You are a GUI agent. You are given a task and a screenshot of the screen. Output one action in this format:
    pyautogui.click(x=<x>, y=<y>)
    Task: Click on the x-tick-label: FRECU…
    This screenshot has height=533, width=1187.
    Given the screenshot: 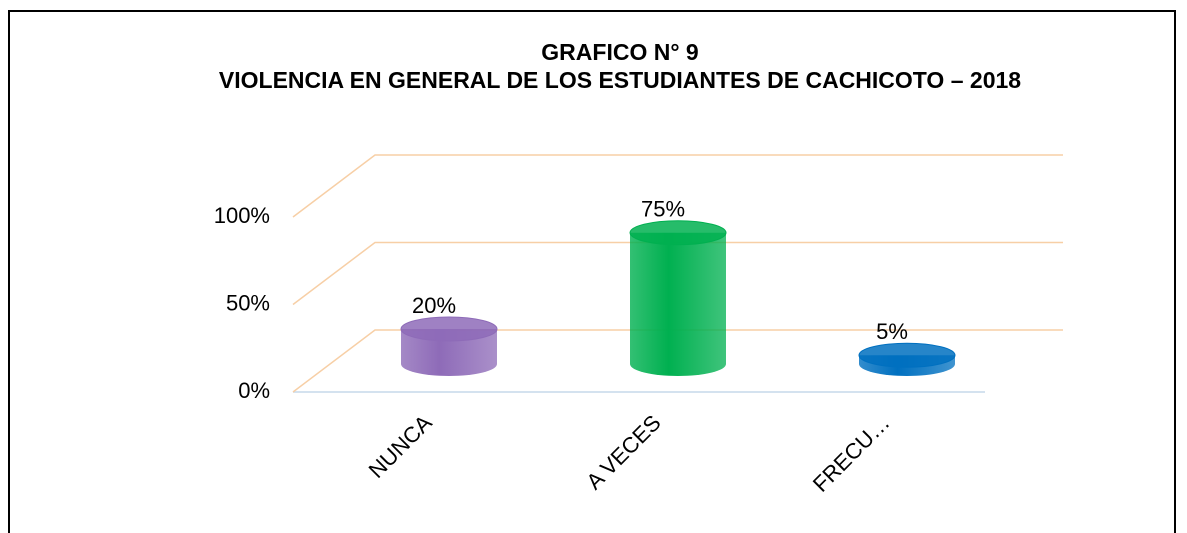 What is the action you would take?
    pyautogui.click(x=851, y=453)
    